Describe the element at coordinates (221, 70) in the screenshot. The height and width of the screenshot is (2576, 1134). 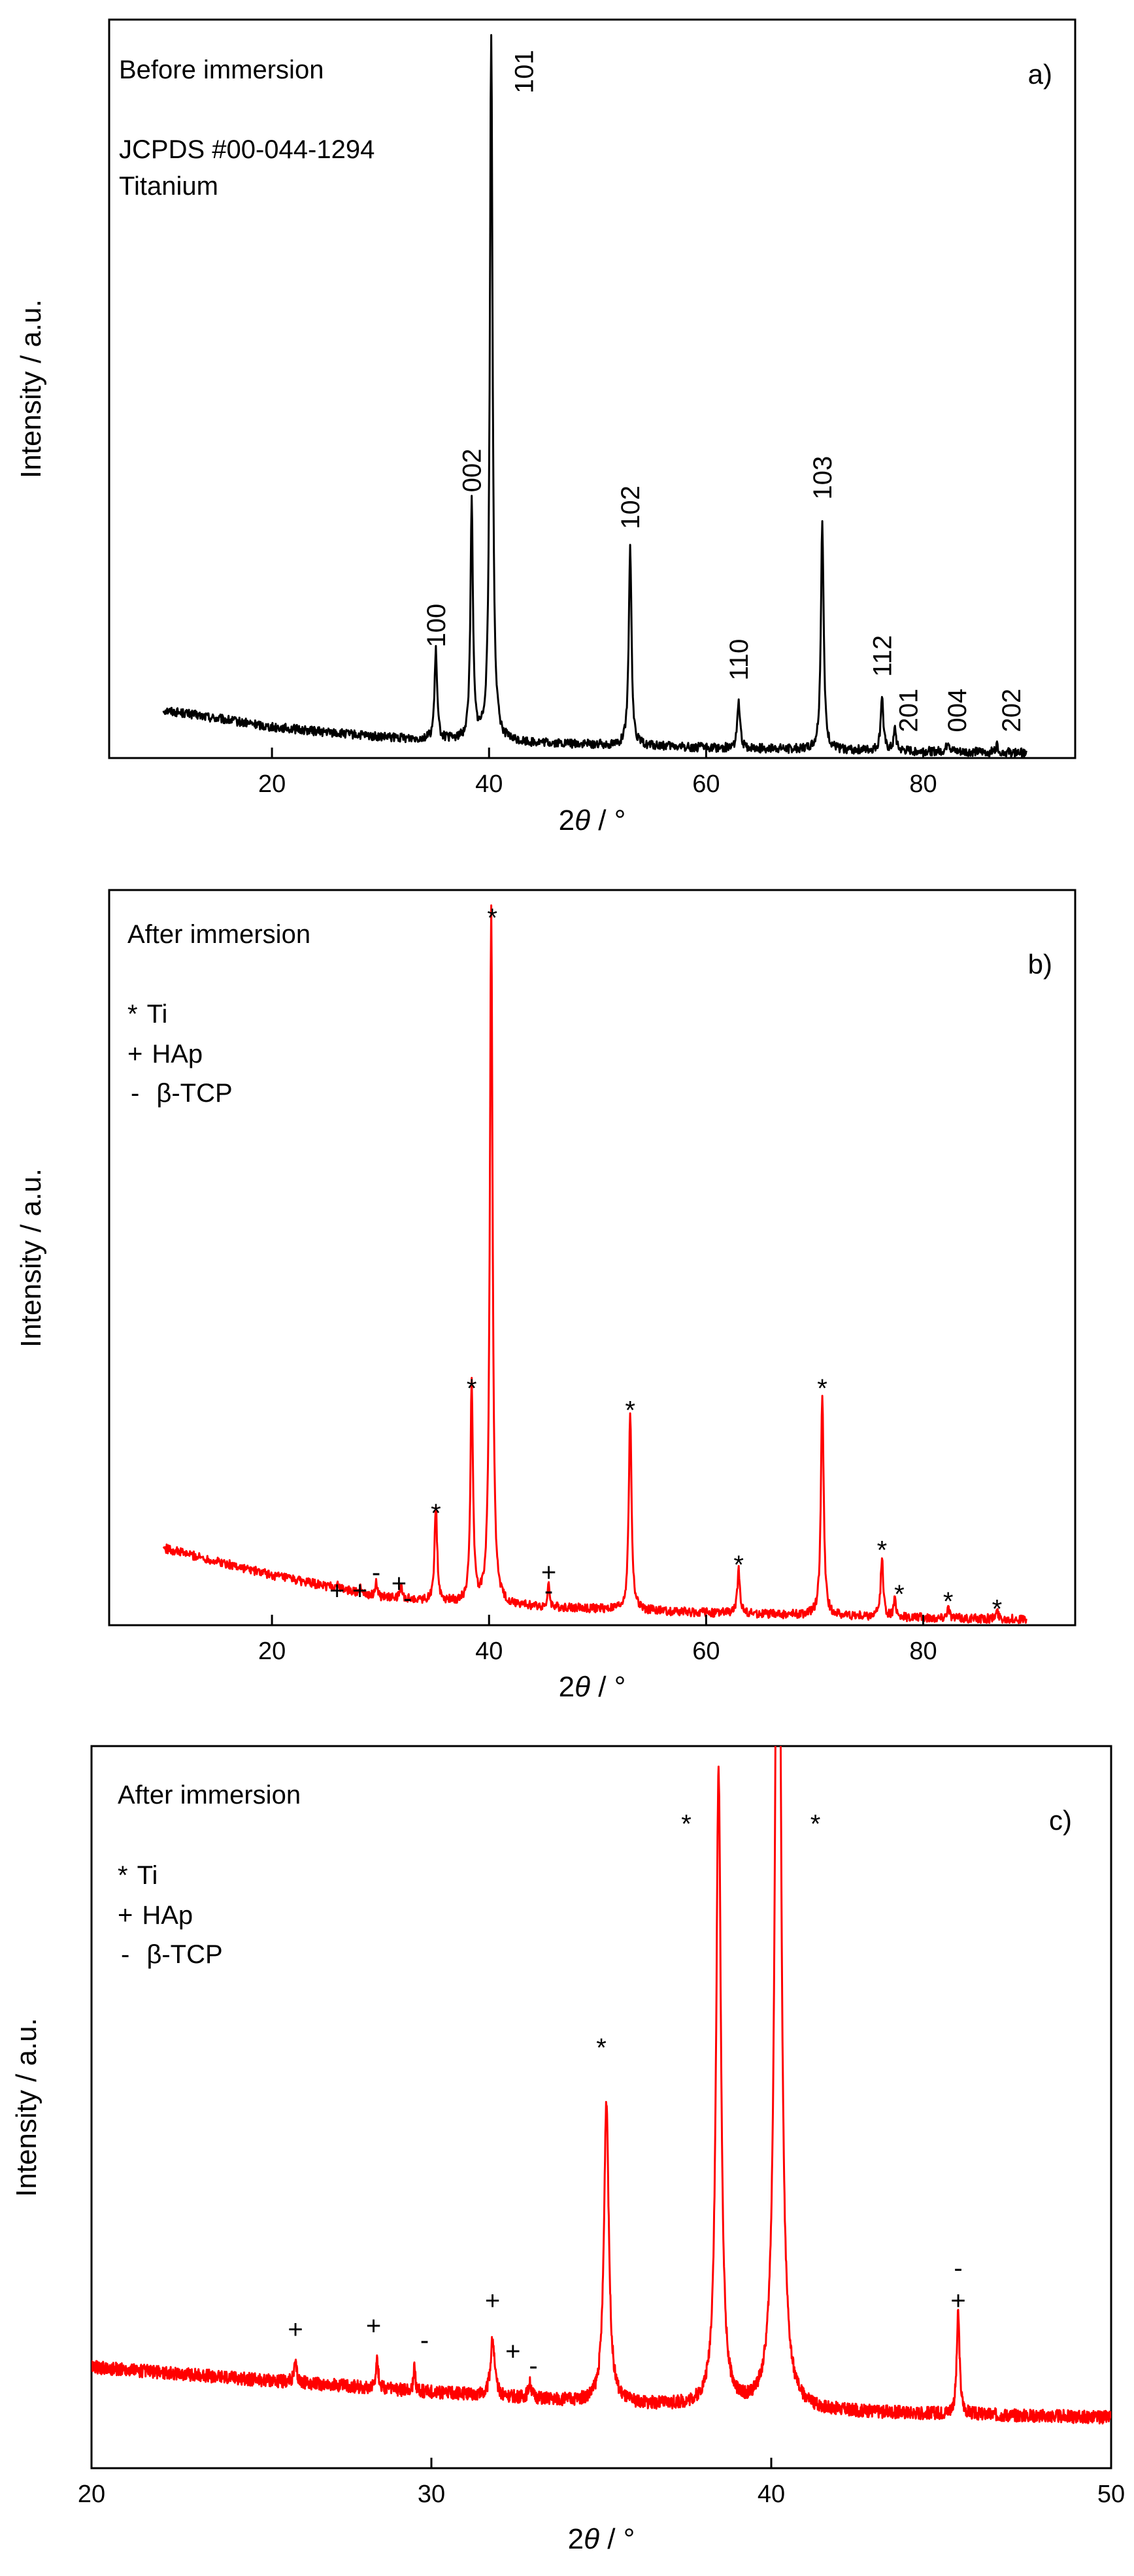
I see `panel-a-title: Before immersion` at that location.